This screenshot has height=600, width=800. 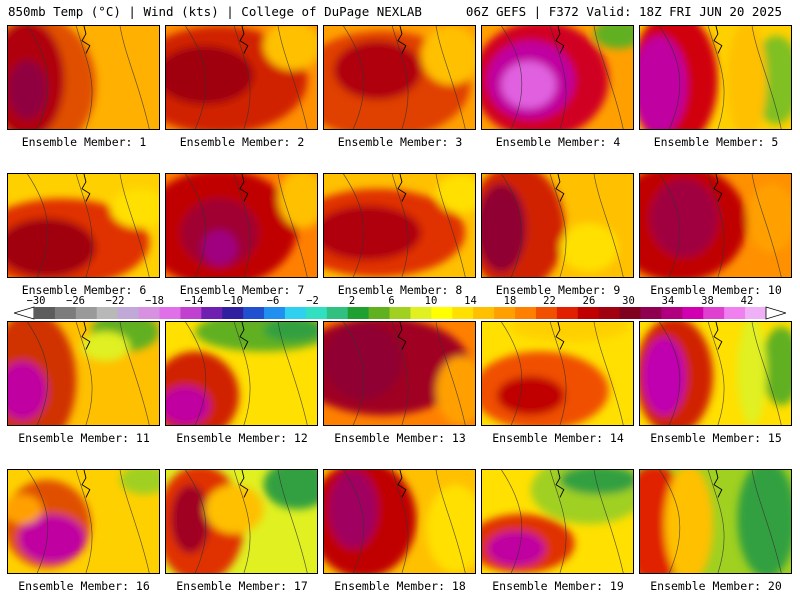 What do you see at coordinates (668, 301) in the screenshot?
I see `colorbar-tick-label: 34` at bounding box center [668, 301].